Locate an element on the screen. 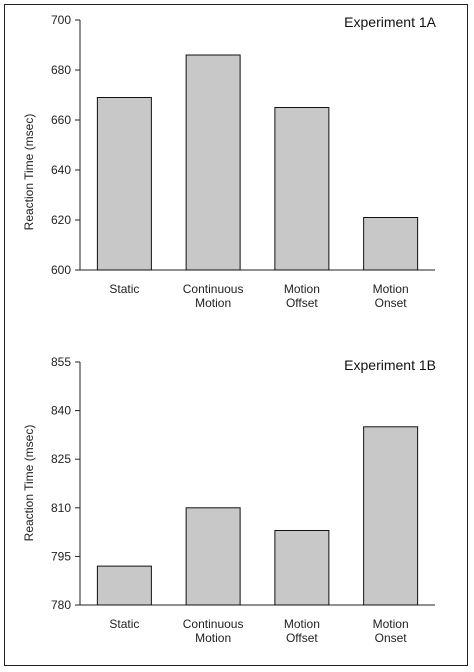  y-ticks: 600 620 640 660 680 700 is located at coordinates (65, 145).